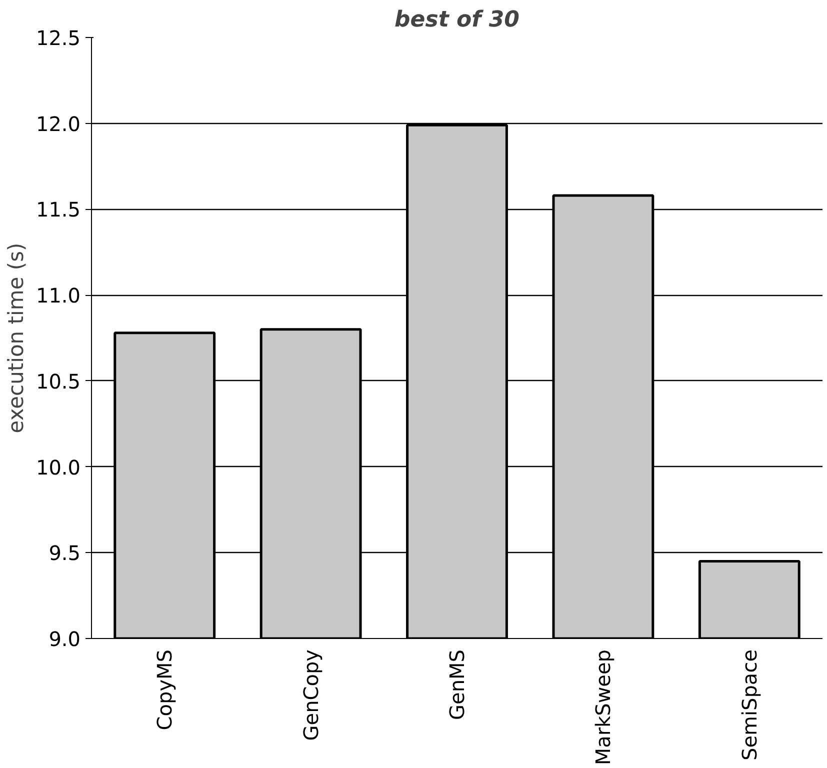 This screenshot has width=827, height=768. I want to click on y-tick-label: 9.0, so click(64, 639).